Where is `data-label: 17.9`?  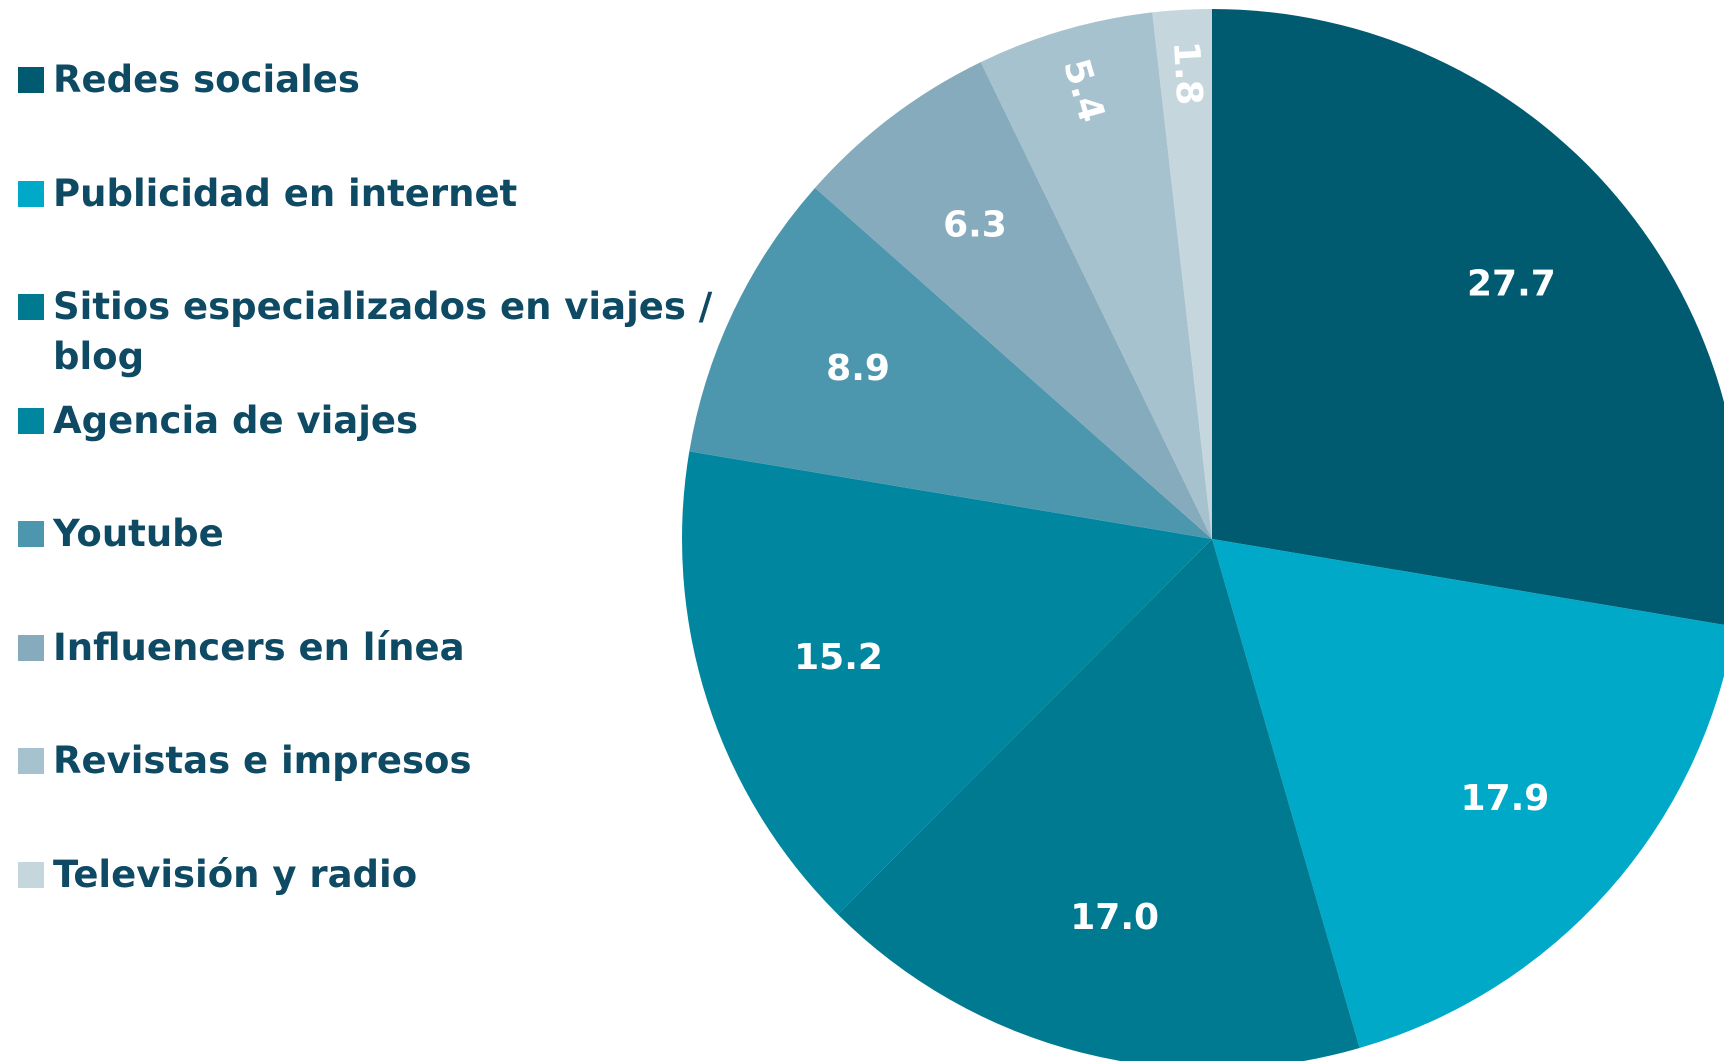
data-label: 17.9 is located at coordinates (1505, 798).